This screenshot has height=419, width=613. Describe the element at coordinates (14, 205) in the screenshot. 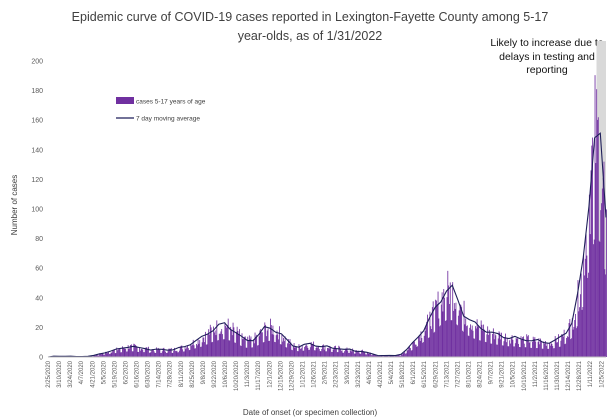

I see `y-axis-title: Number of cases` at that location.